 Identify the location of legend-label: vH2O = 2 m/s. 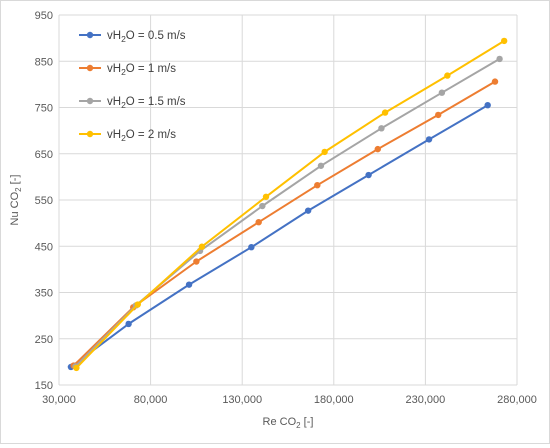
(141, 136).